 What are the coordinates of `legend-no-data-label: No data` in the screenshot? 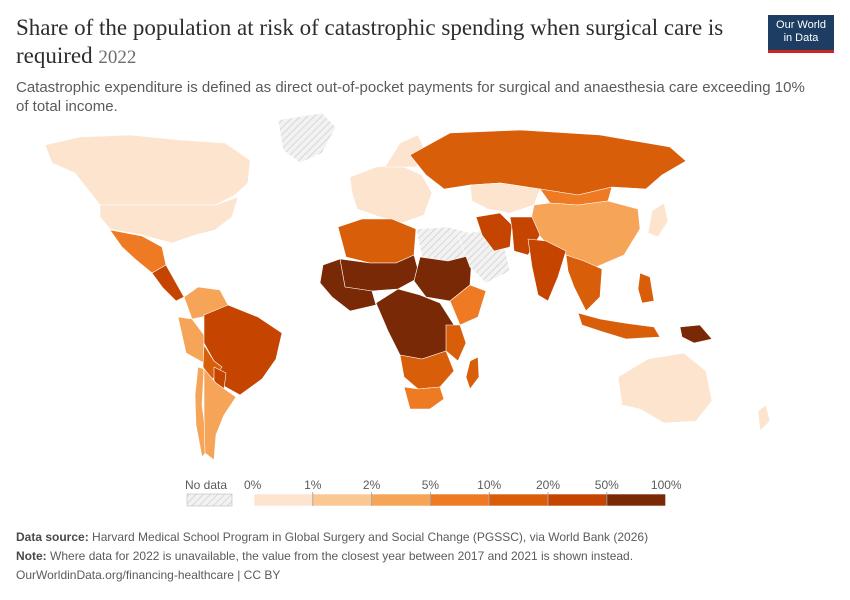 It's located at (206, 485).